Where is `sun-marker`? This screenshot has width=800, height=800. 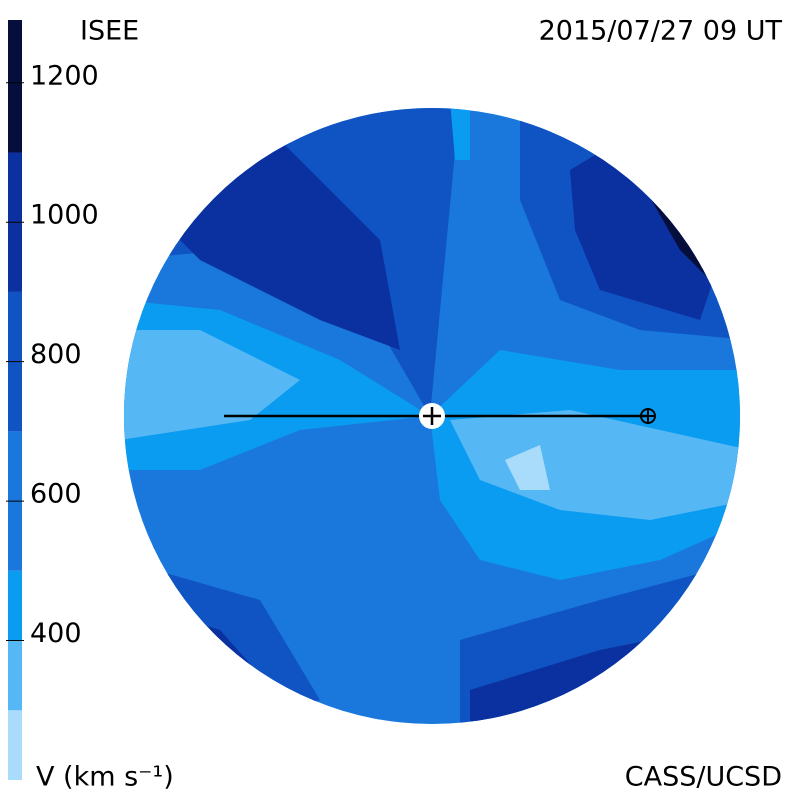
sun-marker is located at coordinates (432, 416).